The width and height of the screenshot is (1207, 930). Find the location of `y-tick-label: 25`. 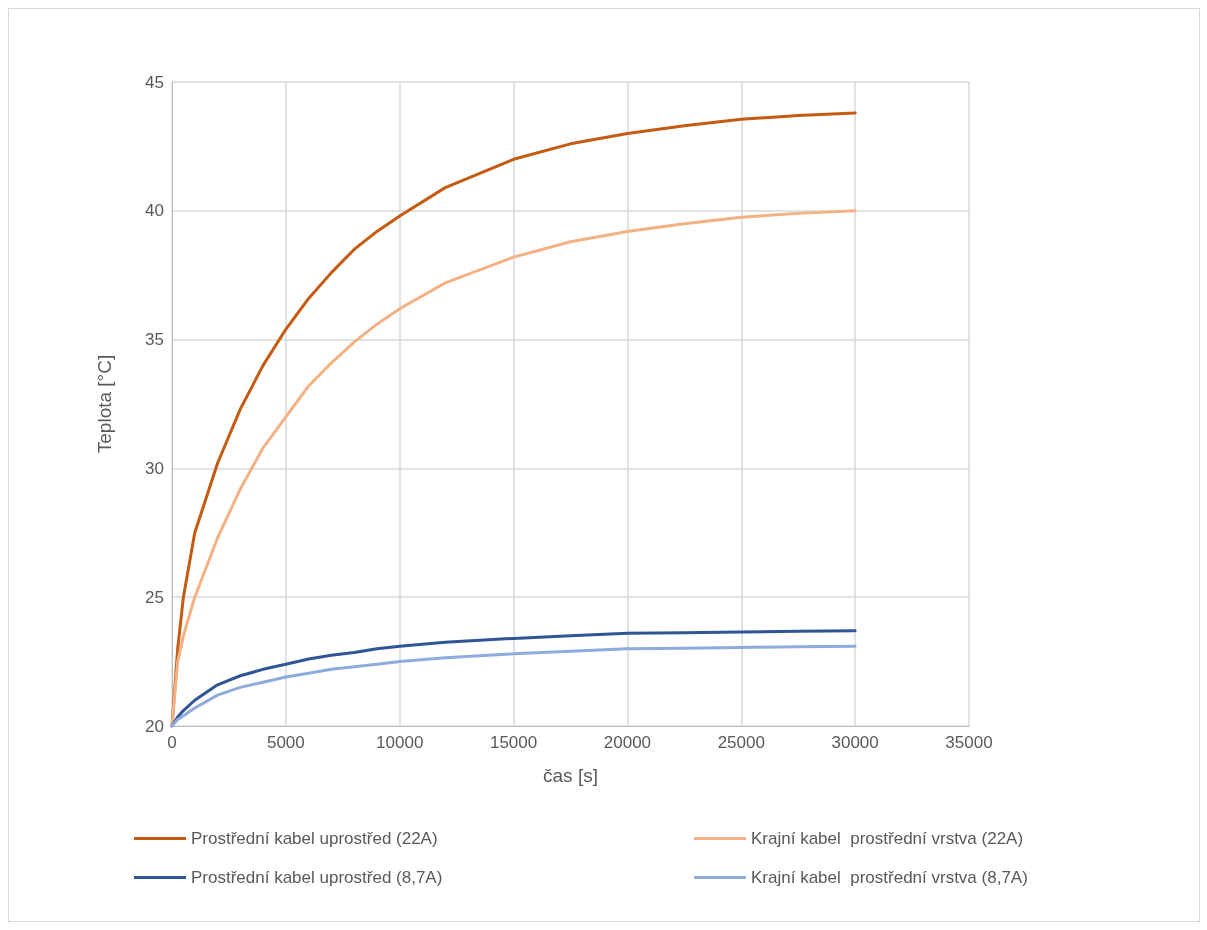

y-tick-label: 25 is located at coordinates (154, 597).